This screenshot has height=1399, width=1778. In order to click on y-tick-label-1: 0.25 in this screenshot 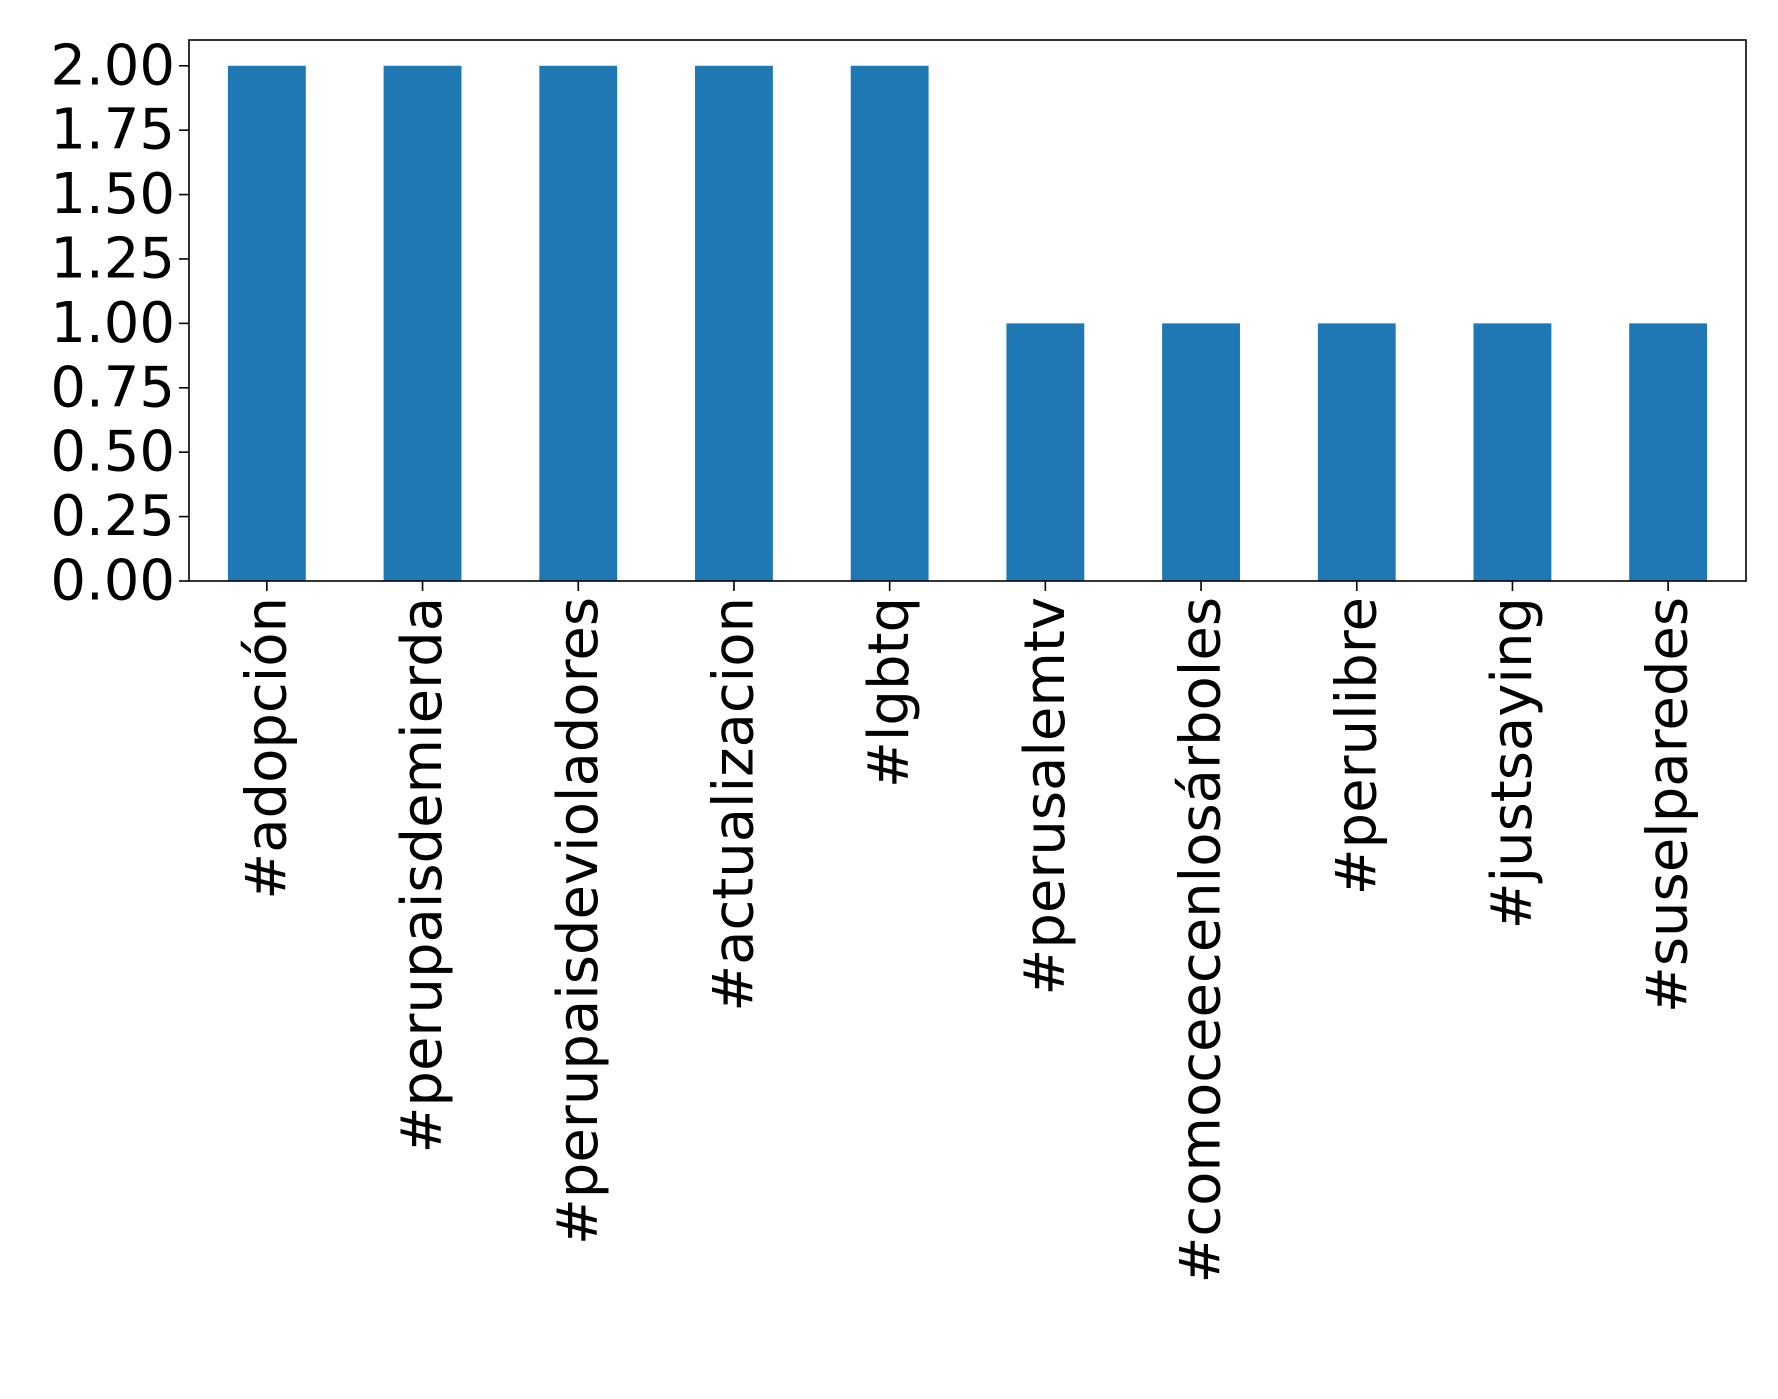, I will do `click(112, 516)`.